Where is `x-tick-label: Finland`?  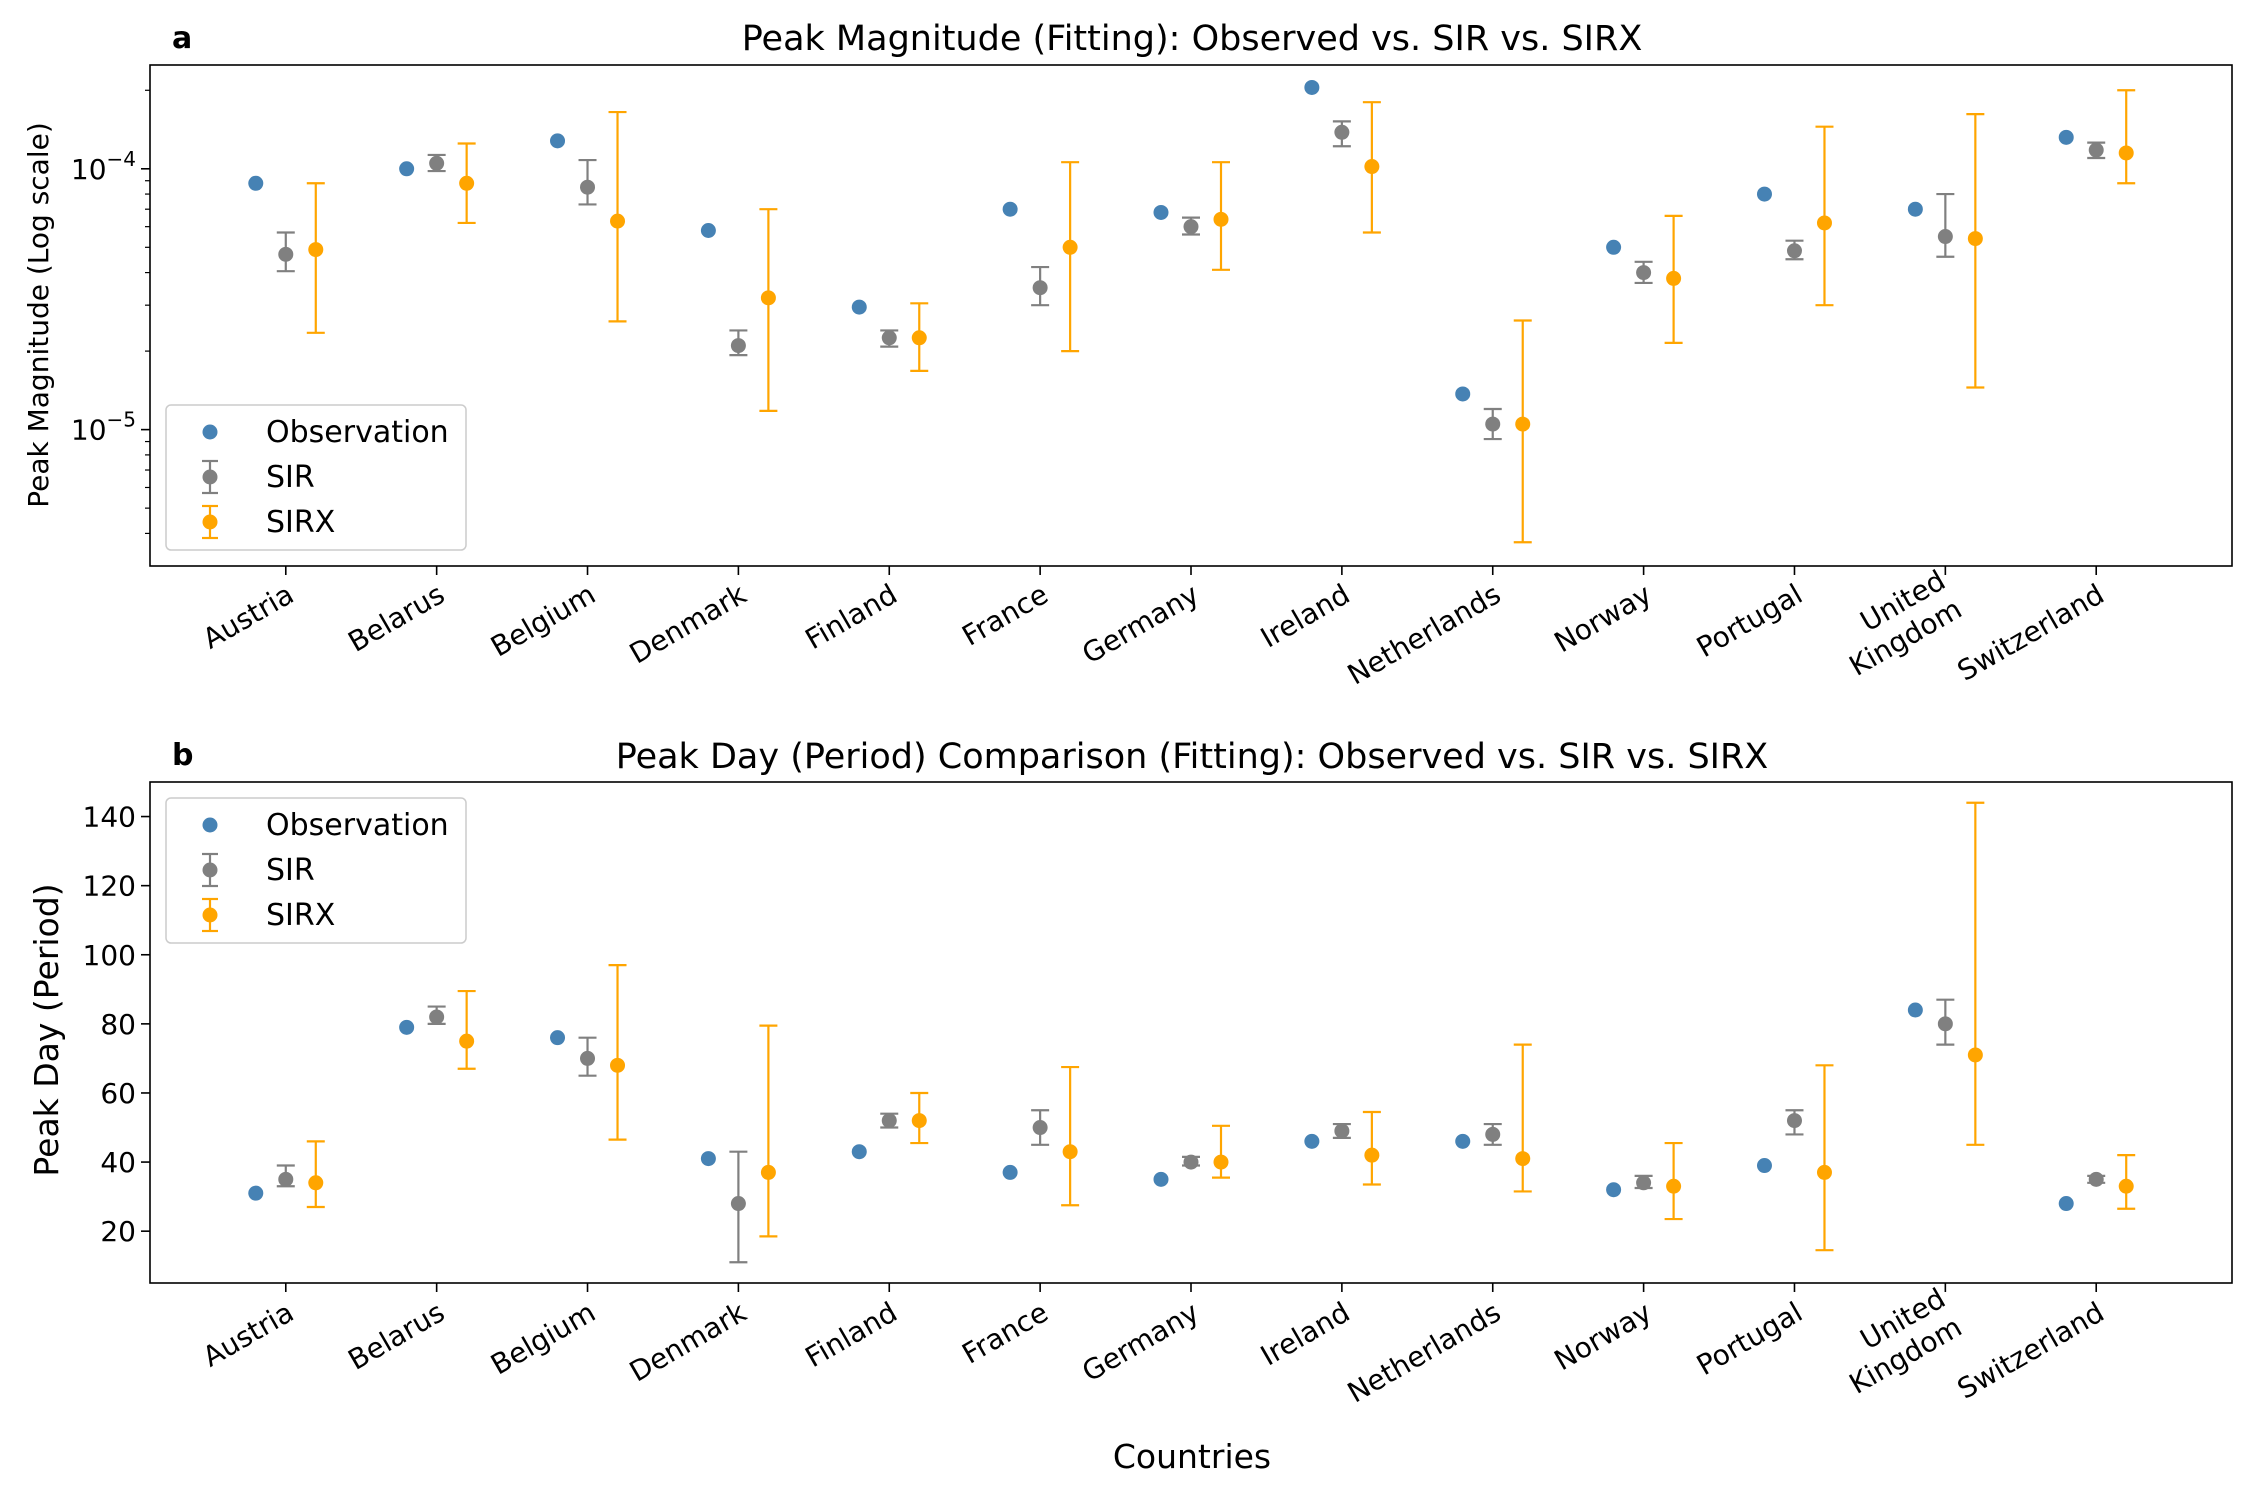 x-tick-label: Finland is located at coordinates (851, 1334).